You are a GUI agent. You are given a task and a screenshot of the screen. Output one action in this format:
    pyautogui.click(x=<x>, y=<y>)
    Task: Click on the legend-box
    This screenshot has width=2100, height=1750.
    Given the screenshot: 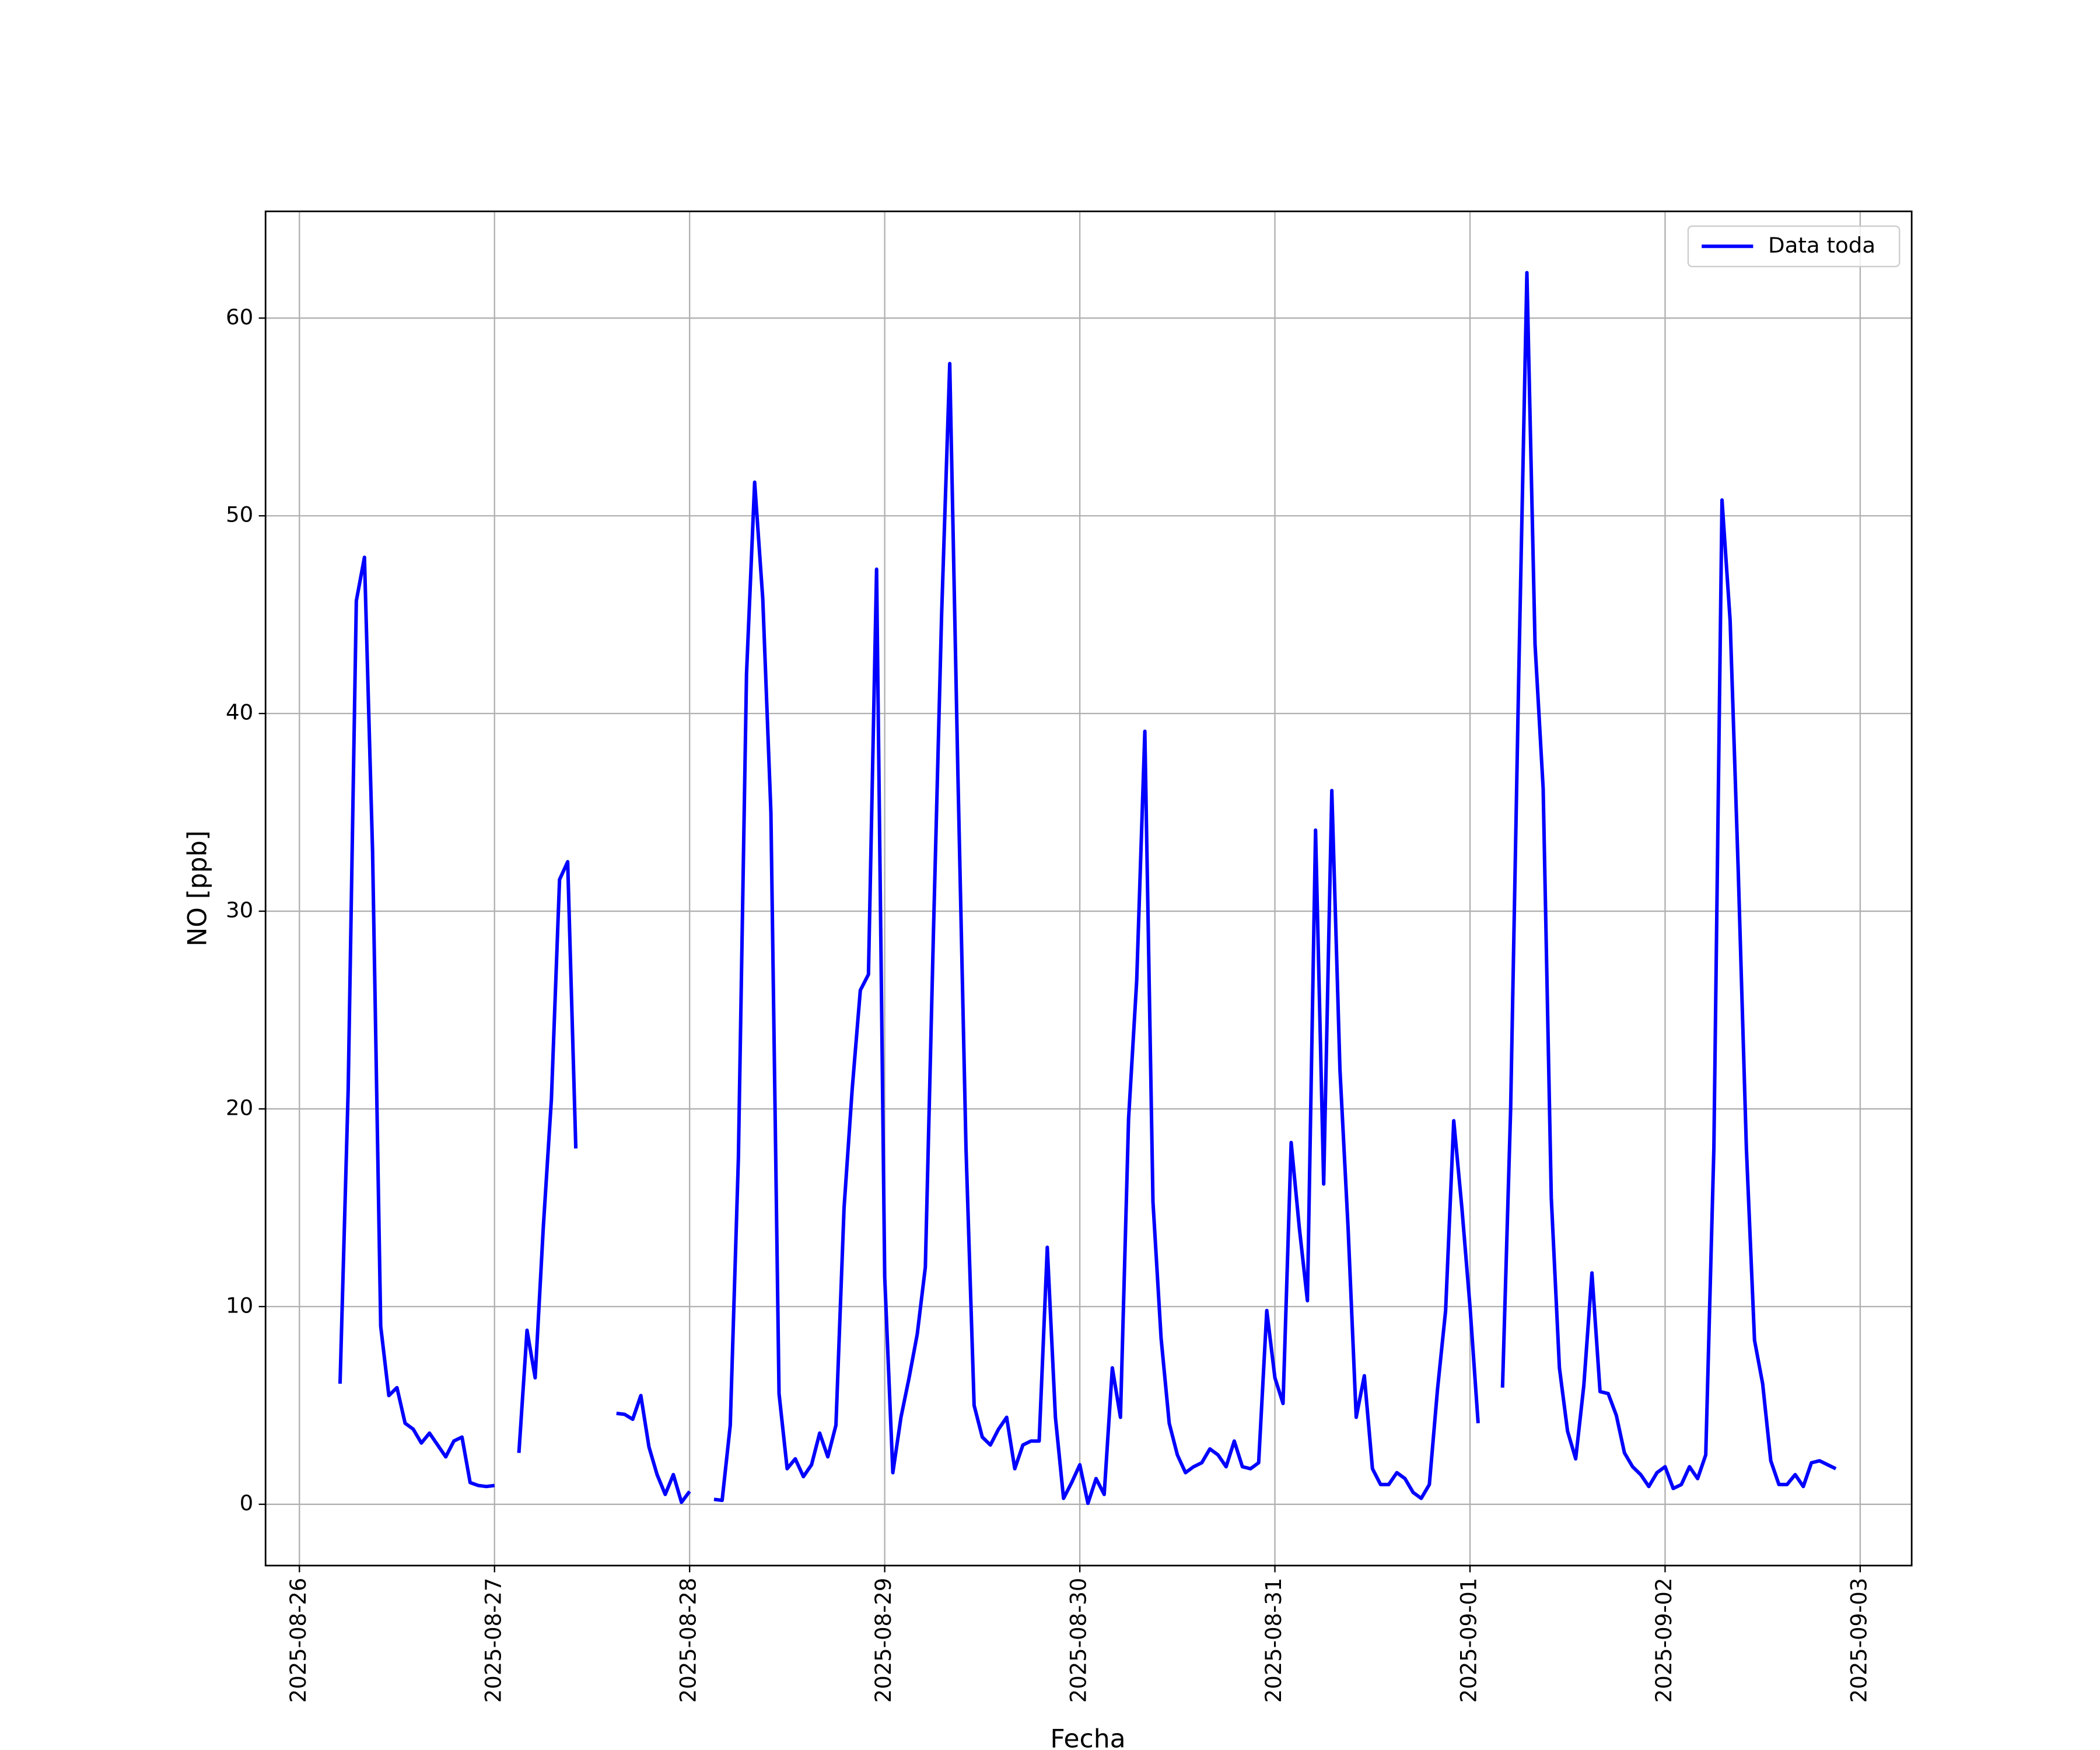 What is the action you would take?
    pyautogui.click(x=1794, y=246)
    